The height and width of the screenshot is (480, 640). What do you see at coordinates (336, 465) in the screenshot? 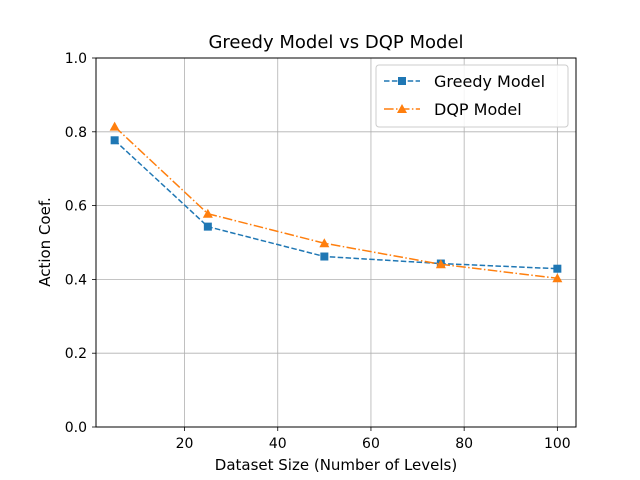
I see `x-axis-label: Dataset Size (Number of Levels)` at bounding box center [336, 465].